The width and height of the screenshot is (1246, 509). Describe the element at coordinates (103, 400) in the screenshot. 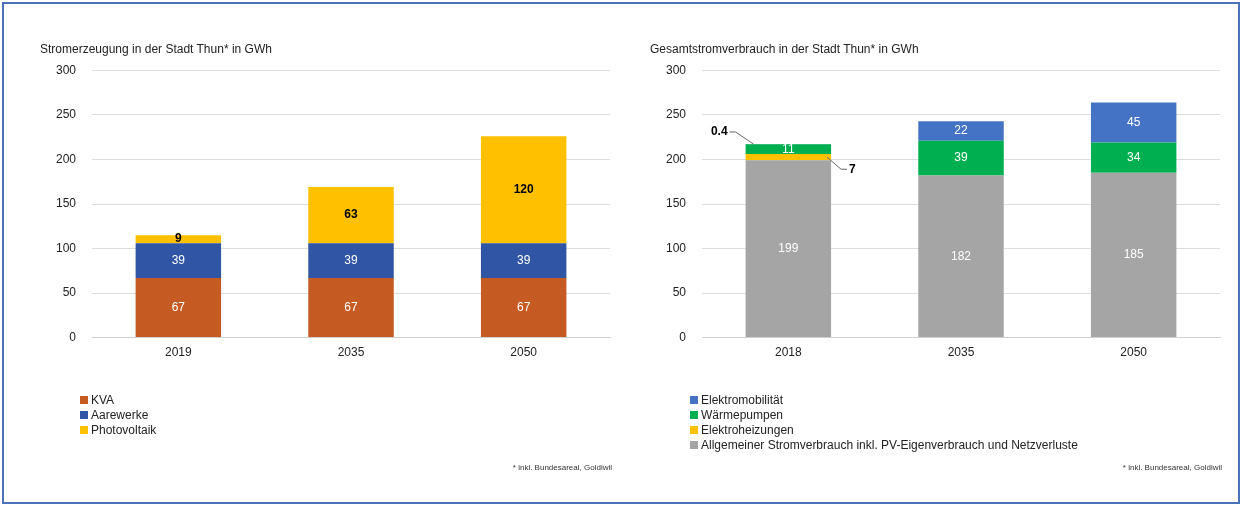

I see `legend-label: KVA` at that location.